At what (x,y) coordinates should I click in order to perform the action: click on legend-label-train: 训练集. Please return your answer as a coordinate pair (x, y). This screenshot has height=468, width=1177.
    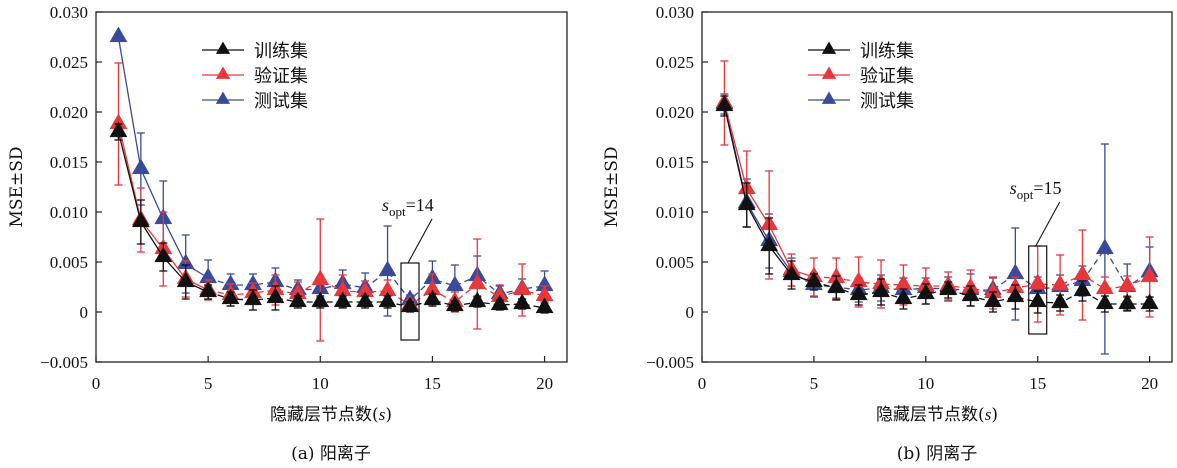
    Looking at the image, I should click on (281, 51).